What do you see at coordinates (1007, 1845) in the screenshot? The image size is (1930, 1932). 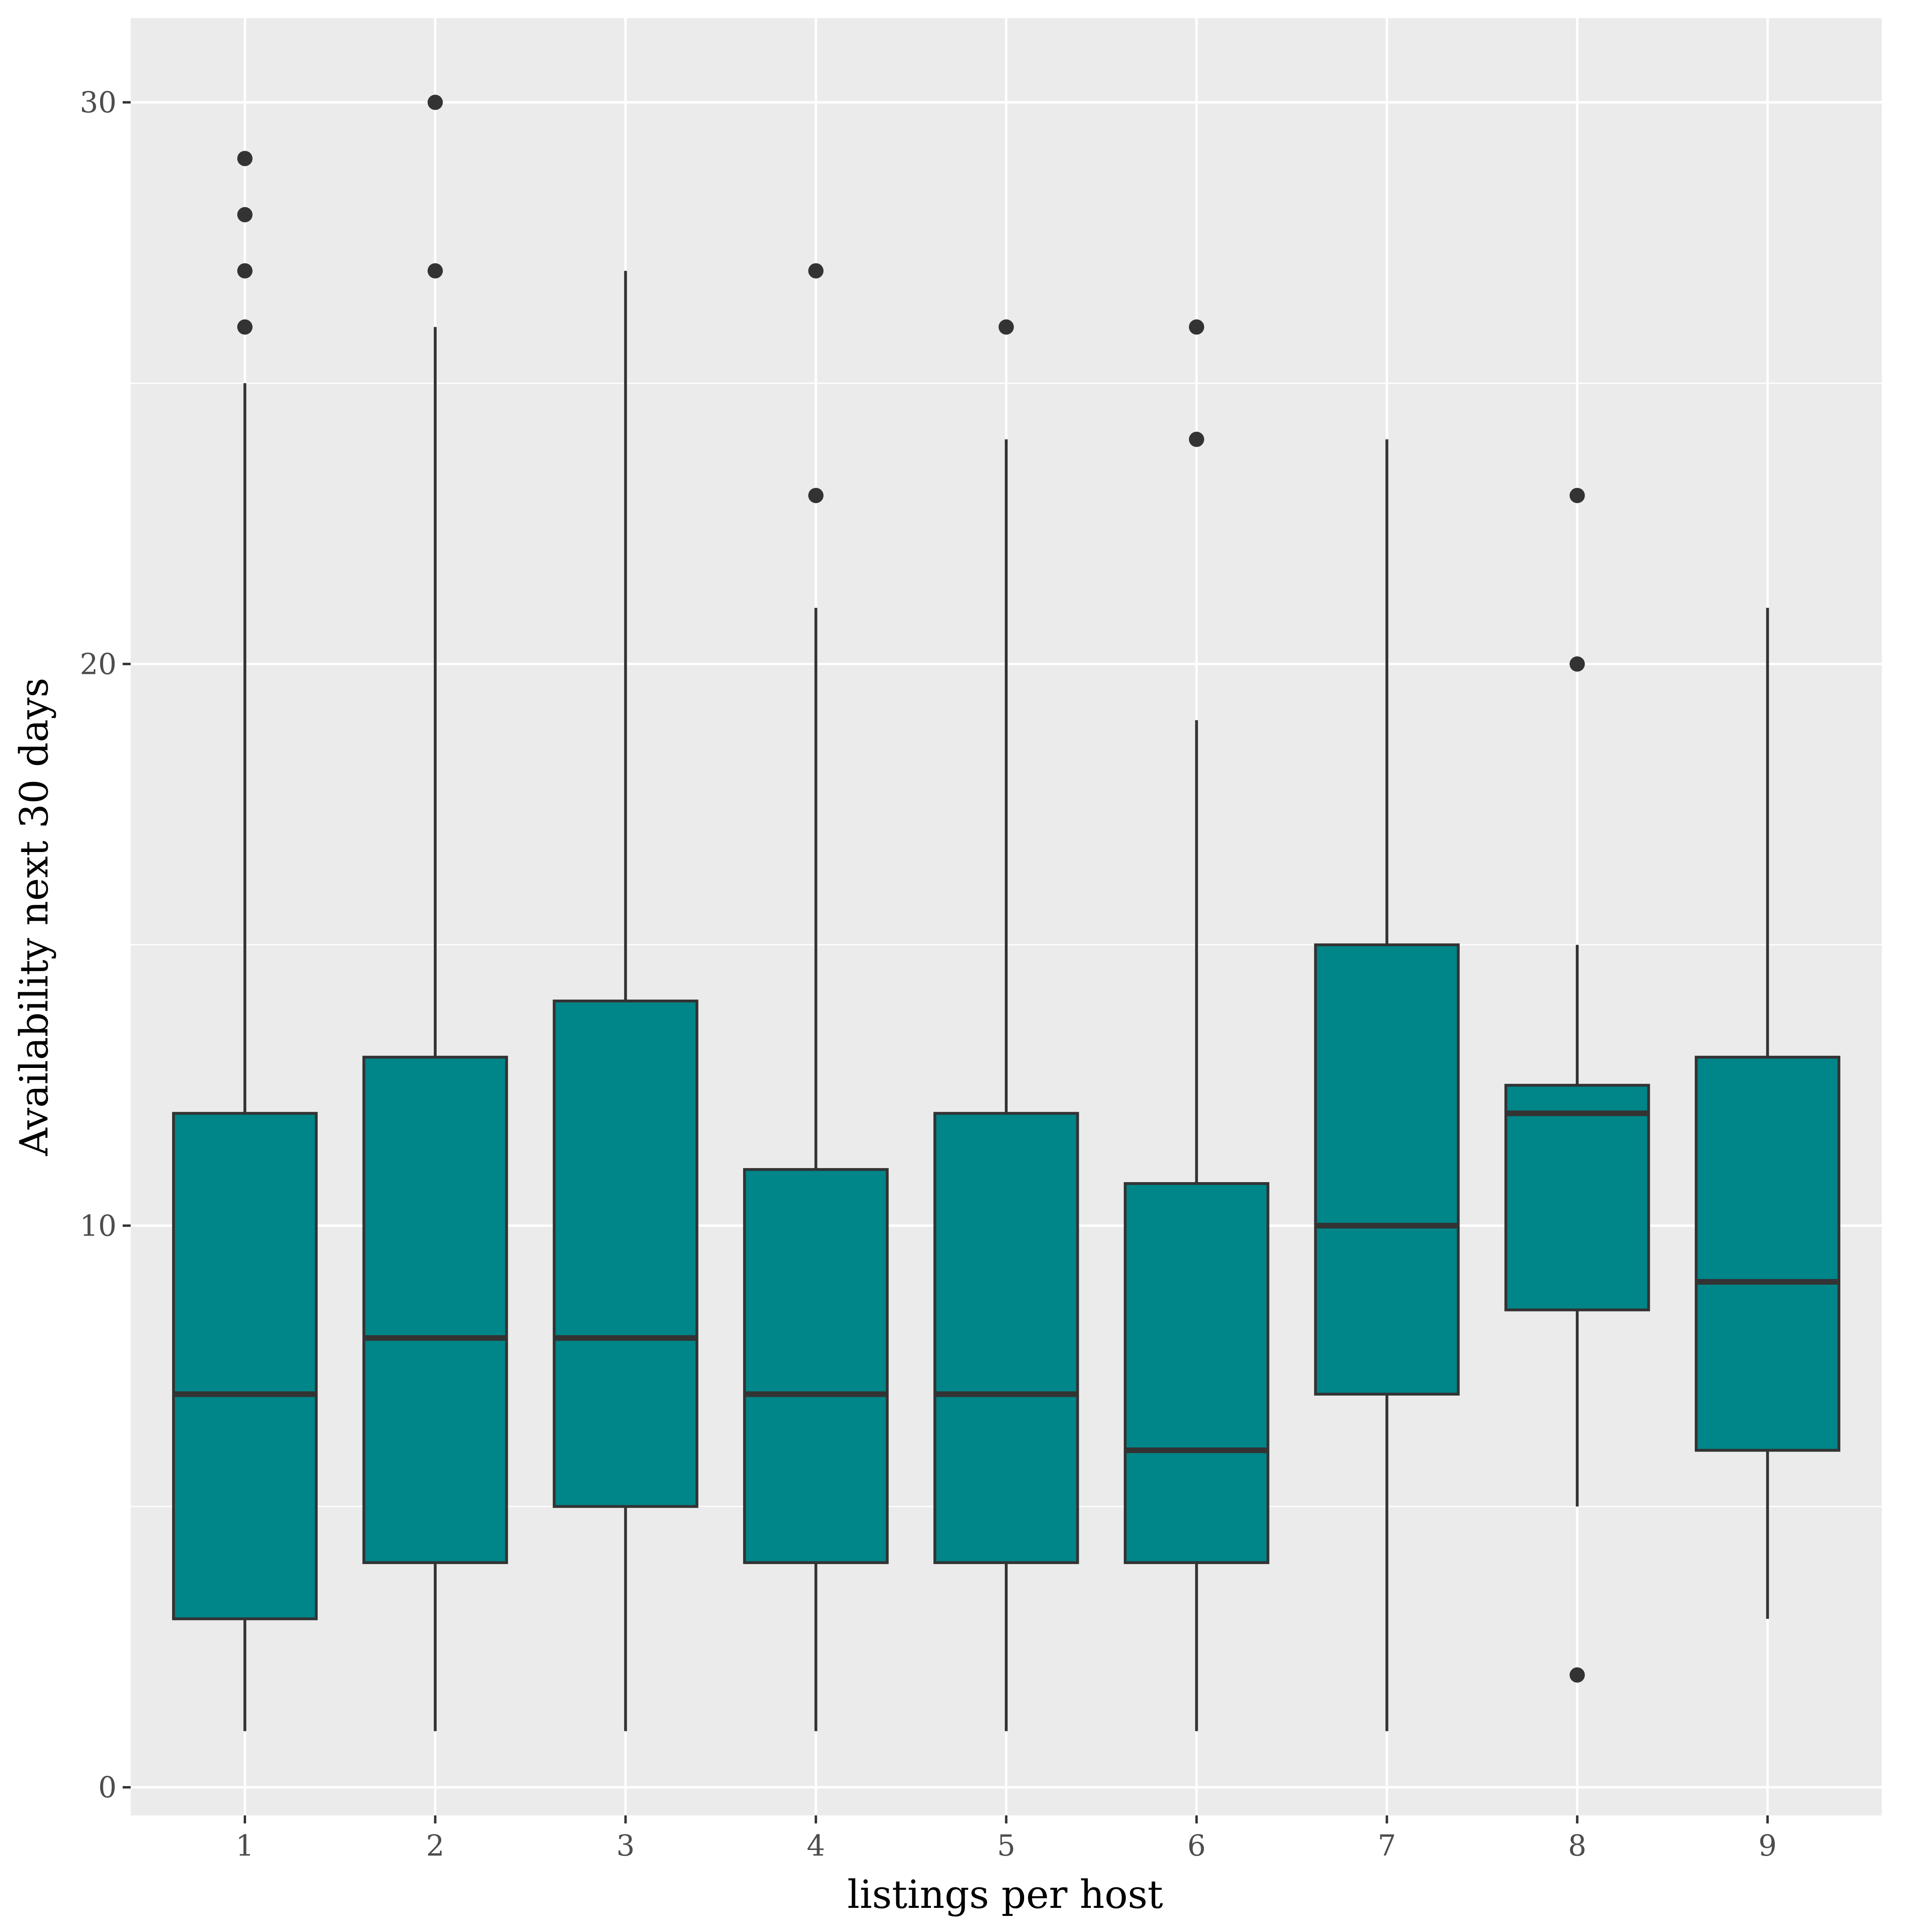 I see `x-tick-label: 5` at bounding box center [1007, 1845].